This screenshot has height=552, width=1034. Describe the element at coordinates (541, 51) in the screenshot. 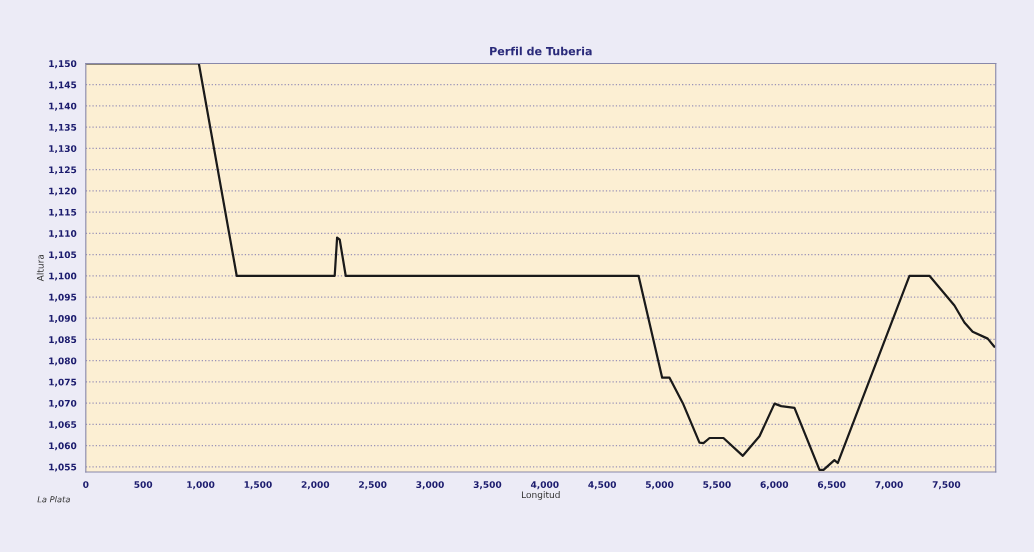

I see `chart-title: Perfil de Tuberia` at that location.